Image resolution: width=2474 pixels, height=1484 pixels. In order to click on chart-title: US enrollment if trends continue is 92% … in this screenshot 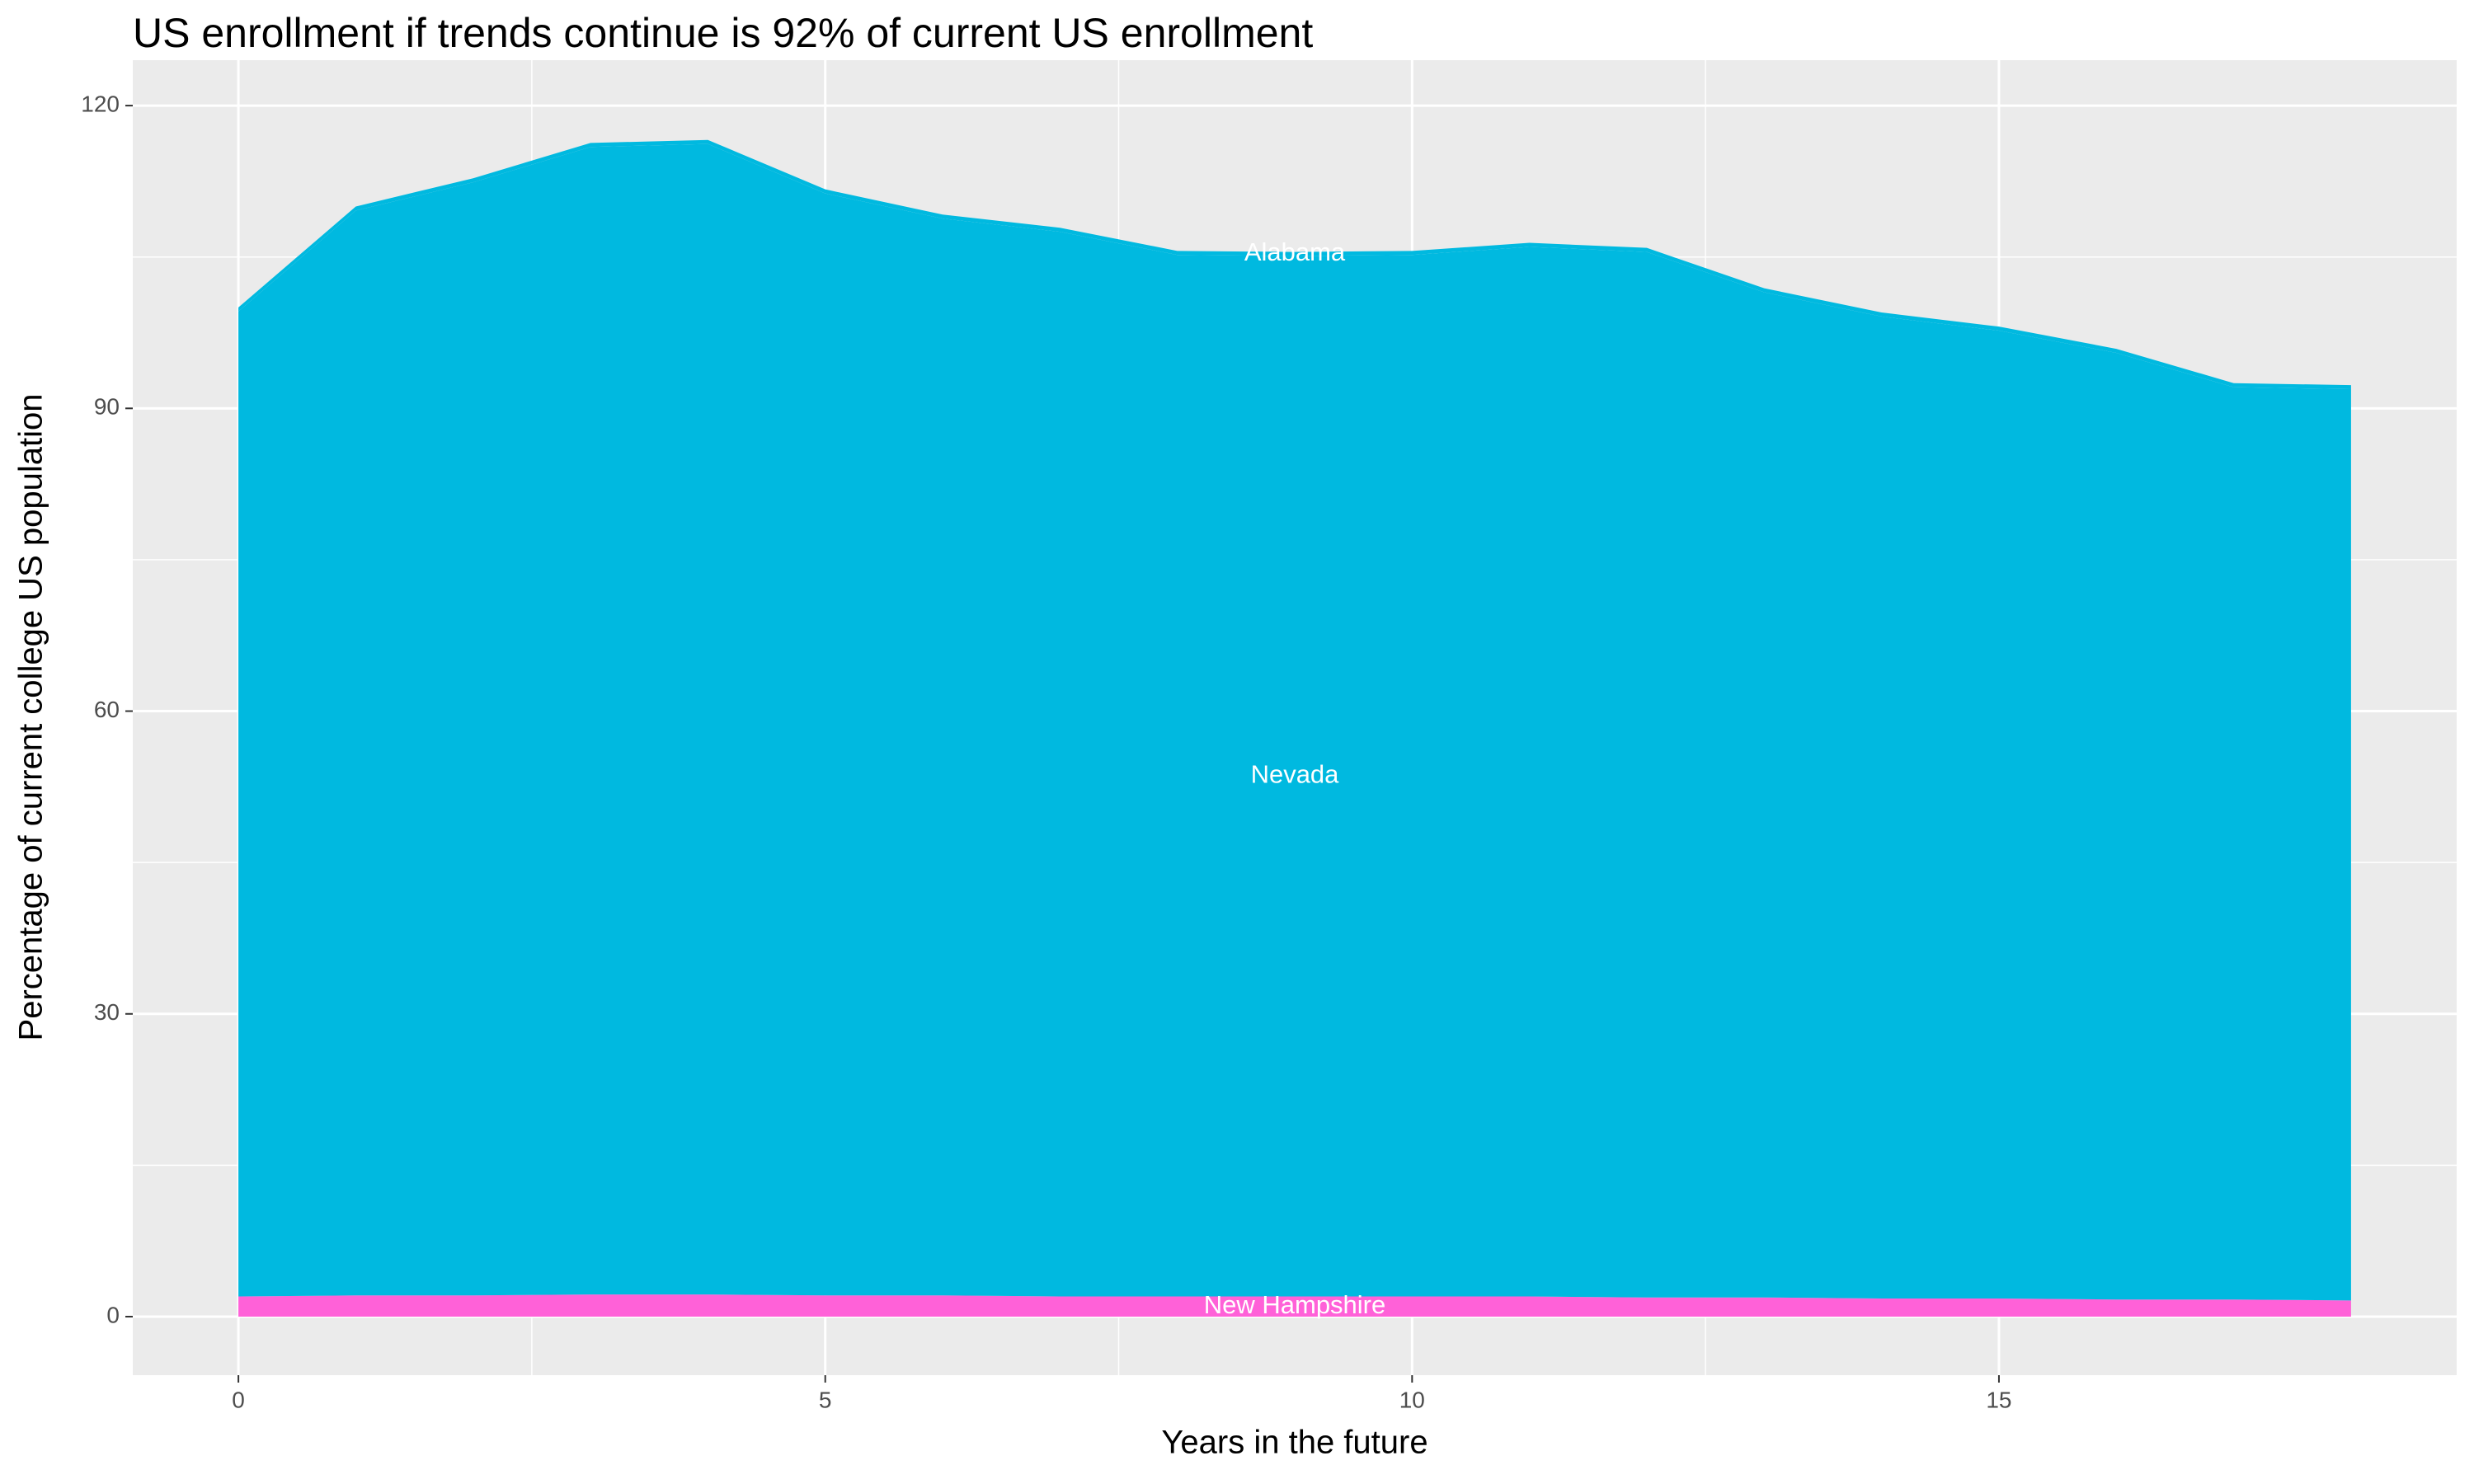, I will do `click(723, 33)`.